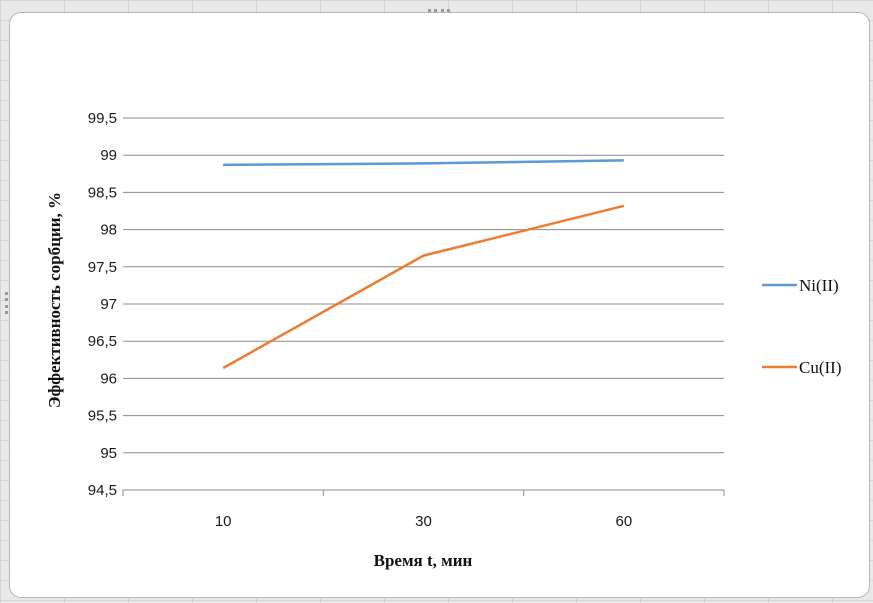 This screenshot has width=873, height=603. I want to click on left-resize-handle, so click(8, 303).